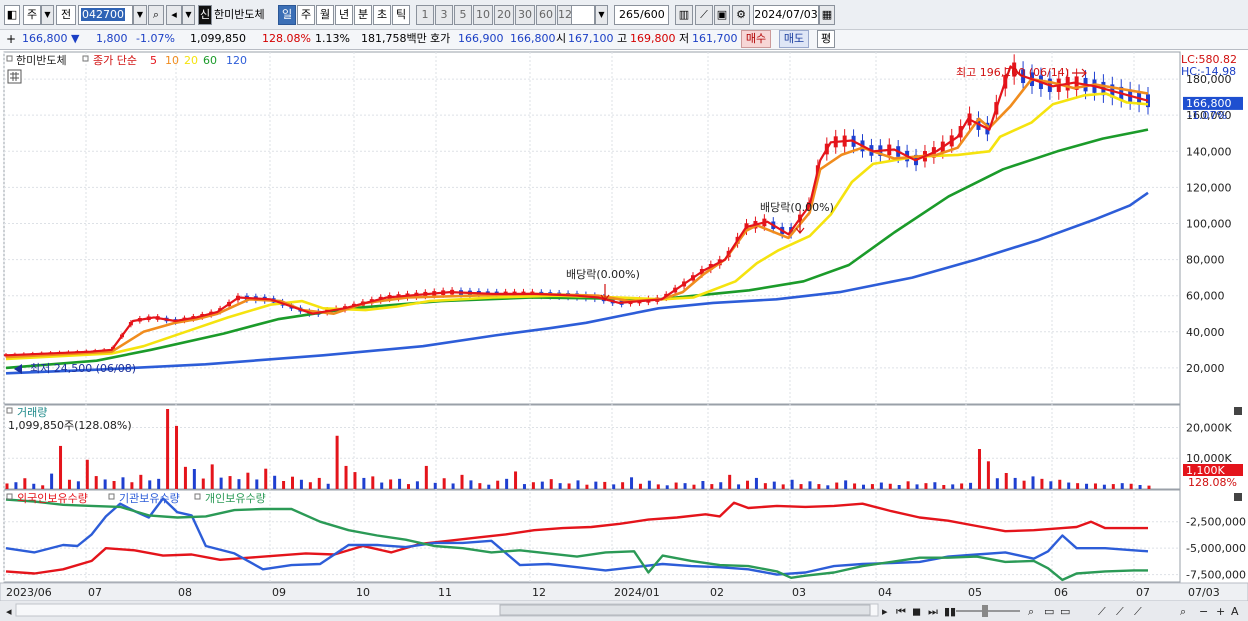 Image resolution: width=1248 pixels, height=621 pixels. Describe the element at coordinates (1061, 592) in the screenshot. I see `x-tick-label: 06` at that location.